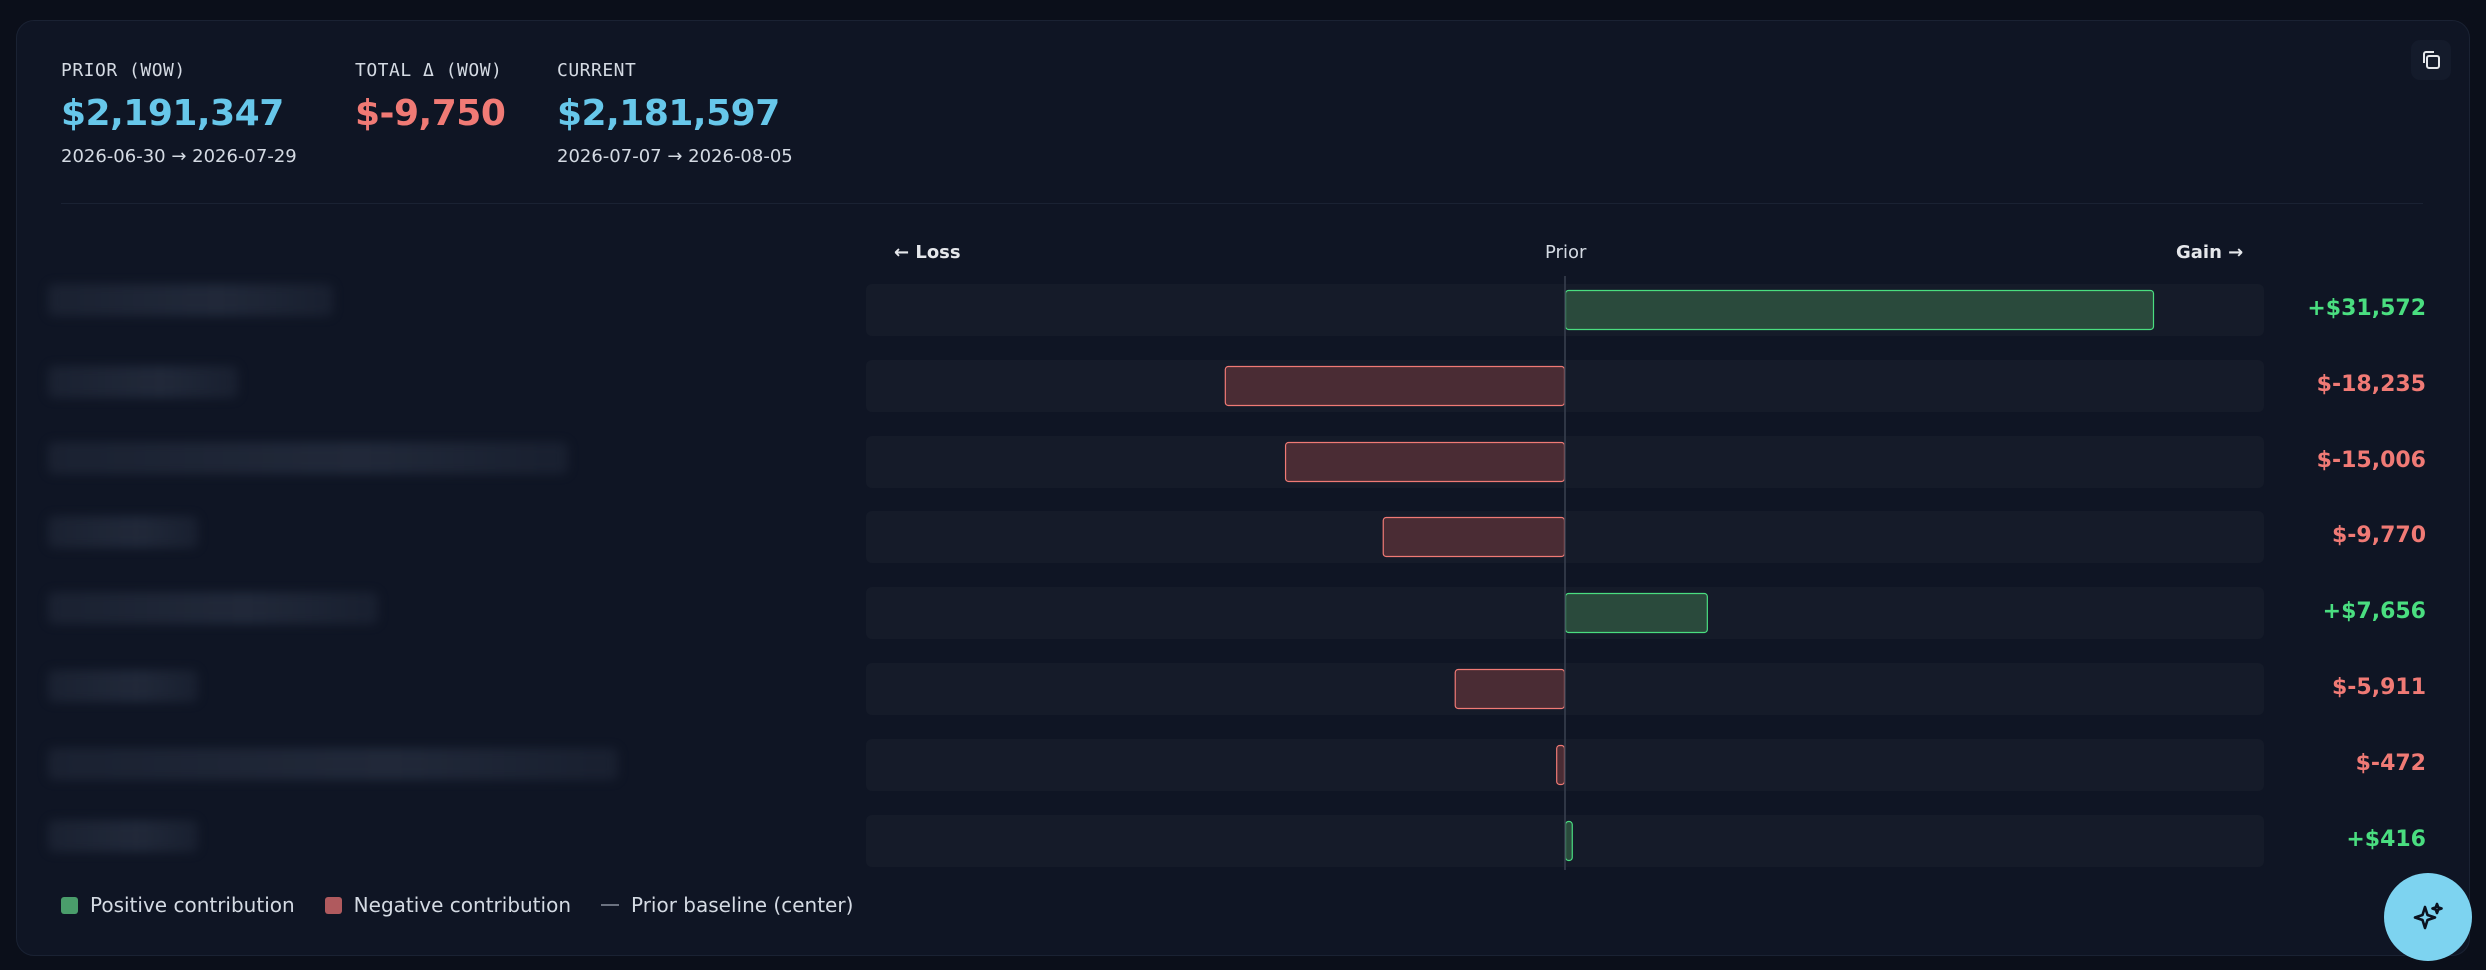 This screenshot has width=2486, height=970. I want to click on bar-value-label: $-5,911, so click(2378, 687).